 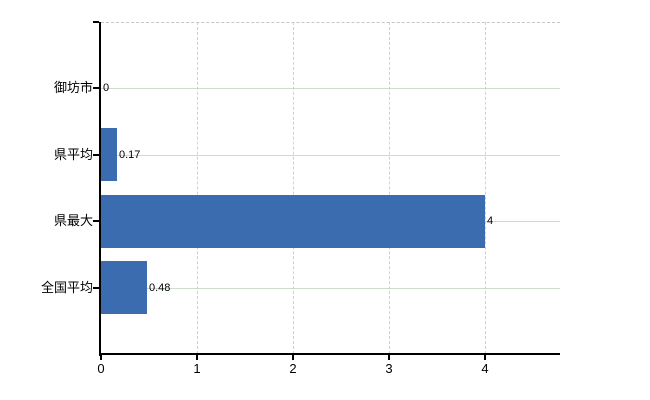 I want to click on category-label: 御坊市, so click(x=73, y=87).